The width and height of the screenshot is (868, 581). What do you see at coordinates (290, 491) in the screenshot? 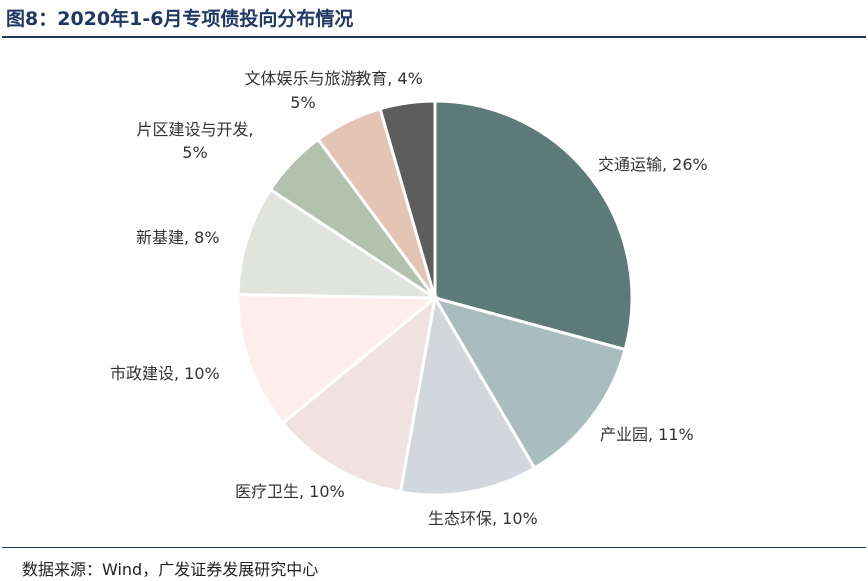
I see `slice-label: 医疗卫生, 10%` at bounding box center [290, 491].